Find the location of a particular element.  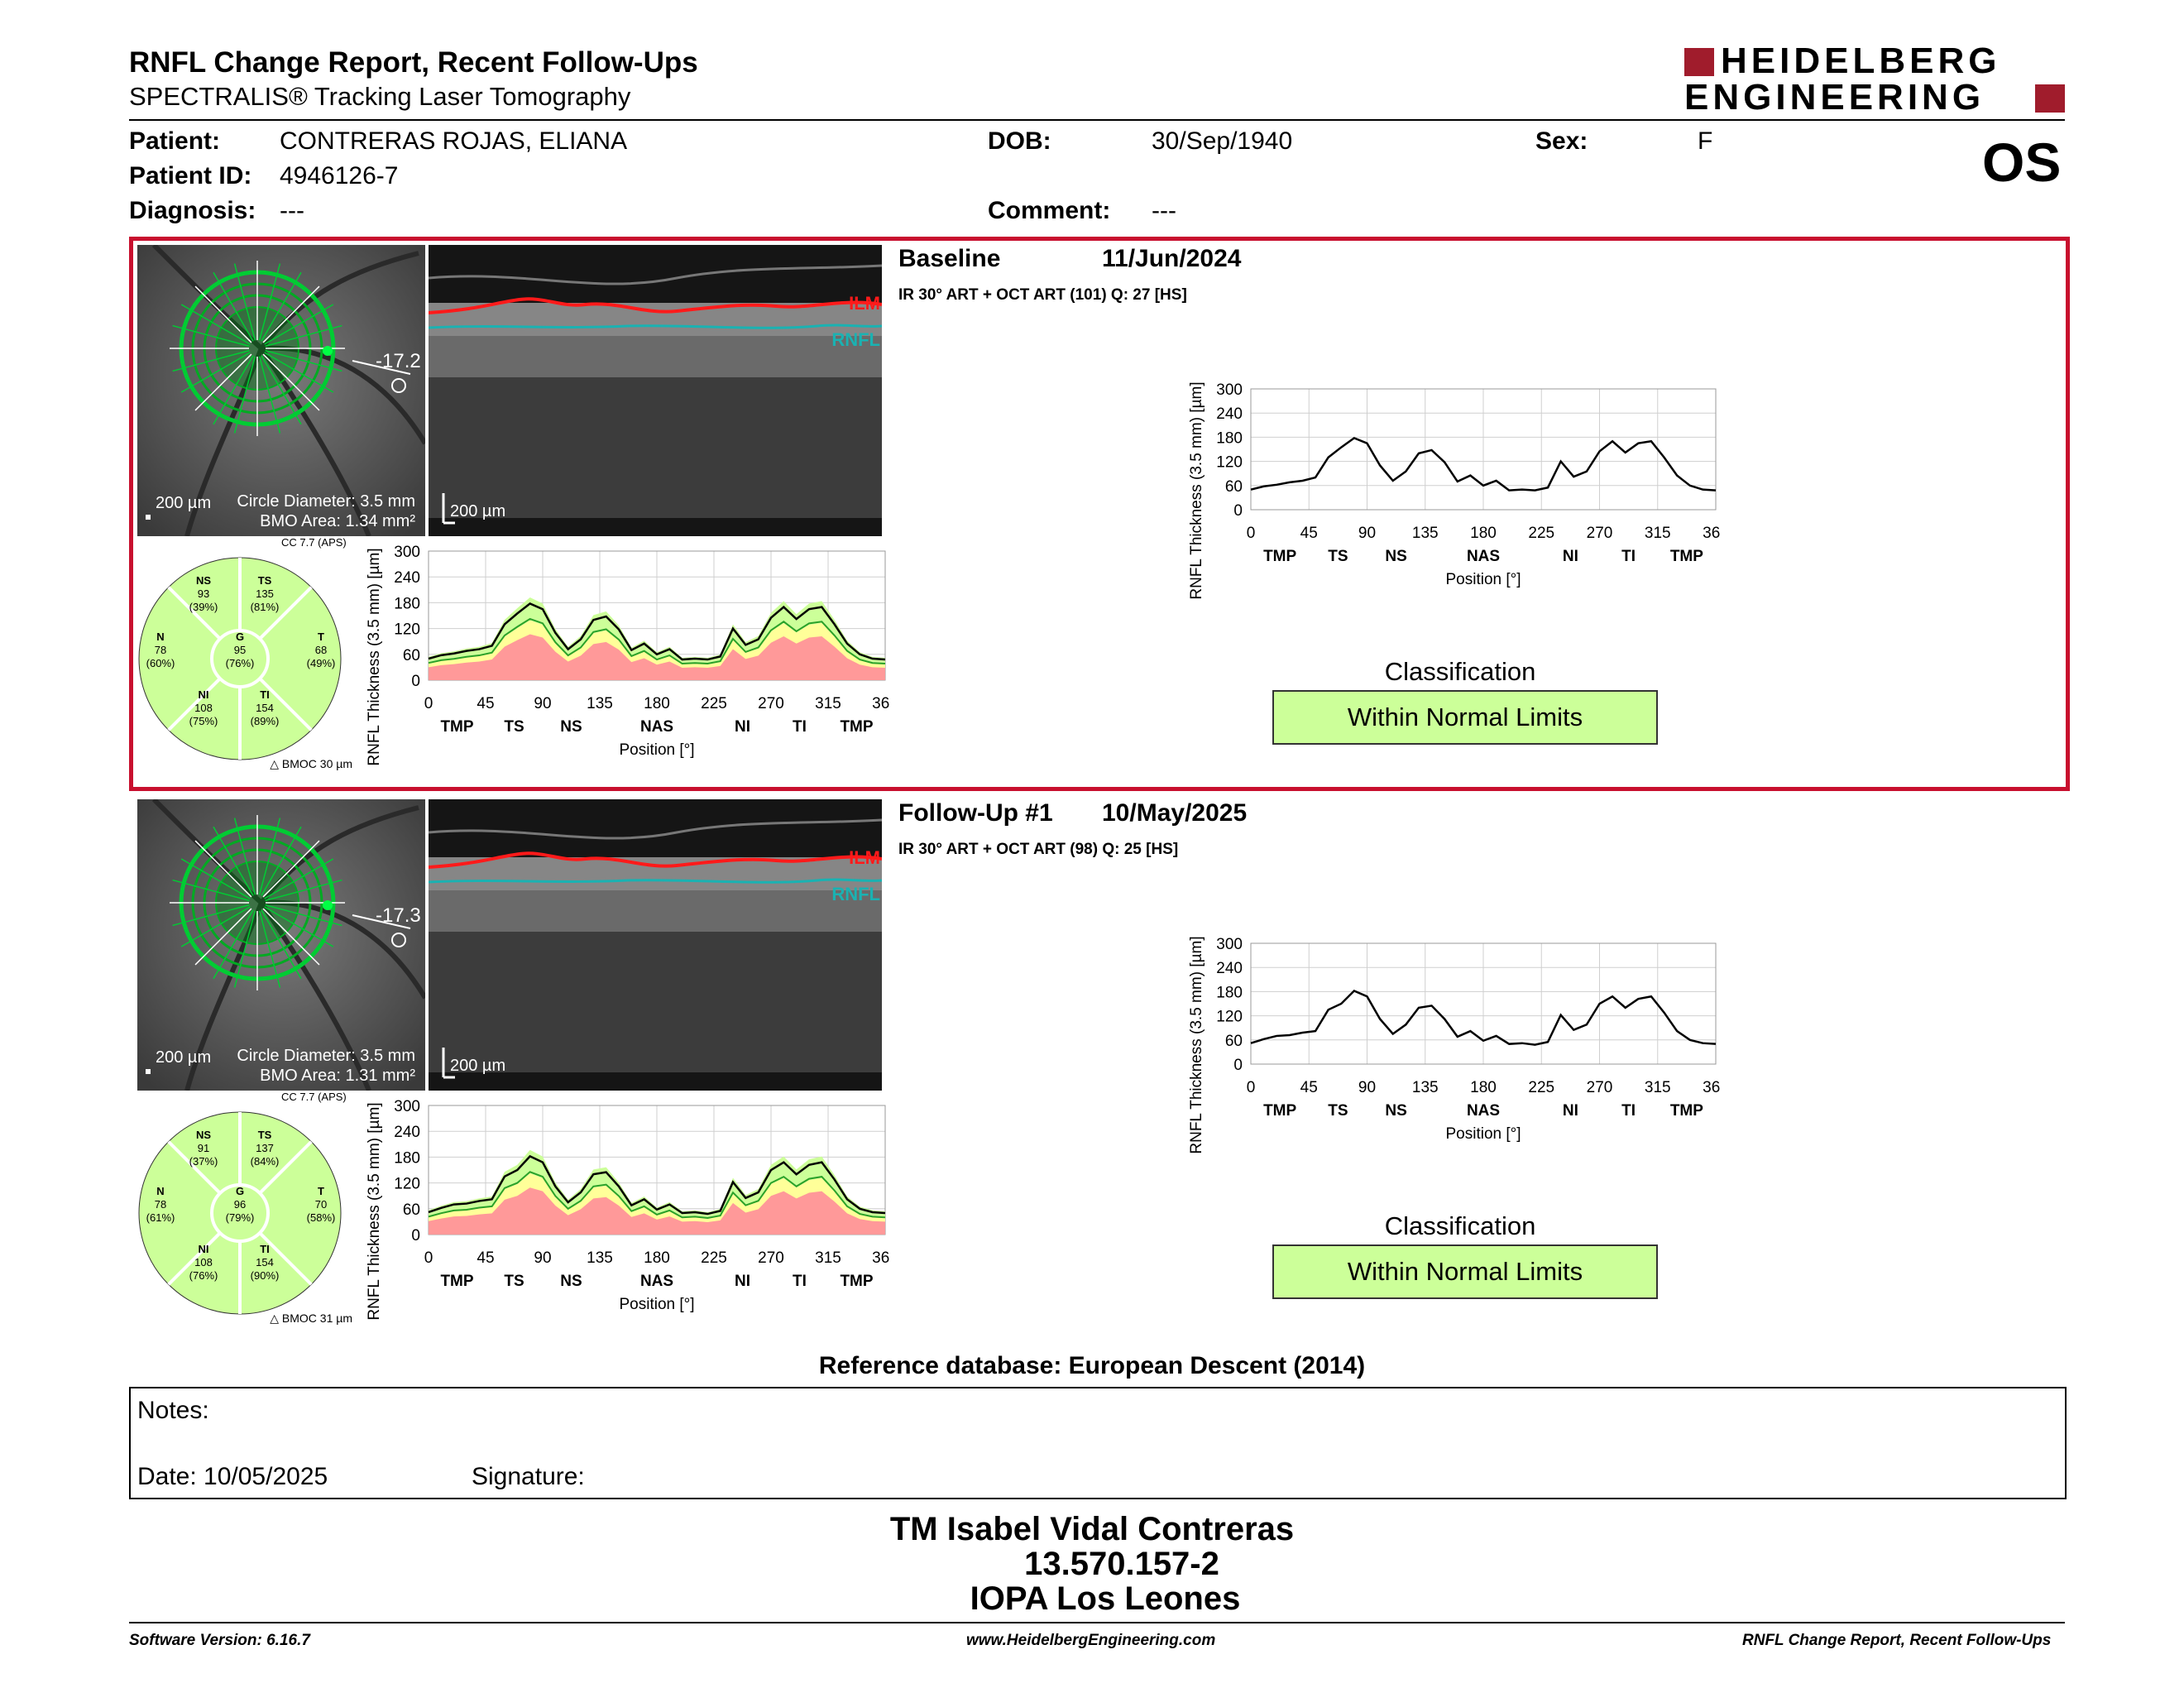

x-tick-label: 45 is located at coordinates (1309, 533).